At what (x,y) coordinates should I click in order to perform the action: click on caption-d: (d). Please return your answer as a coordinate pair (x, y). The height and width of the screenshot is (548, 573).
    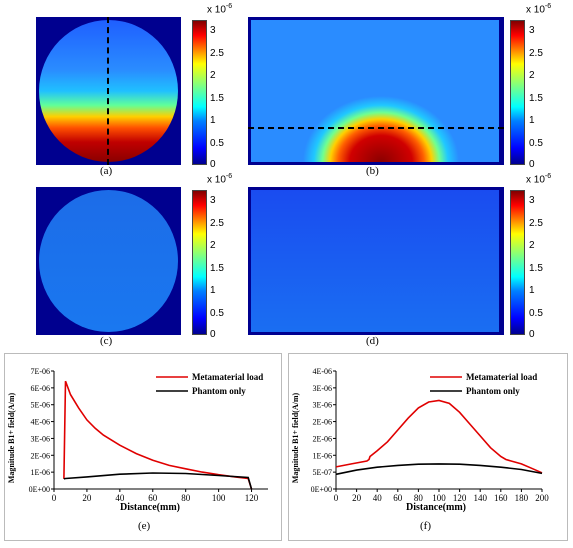
    Looking at the image, I should click on (372, 341).